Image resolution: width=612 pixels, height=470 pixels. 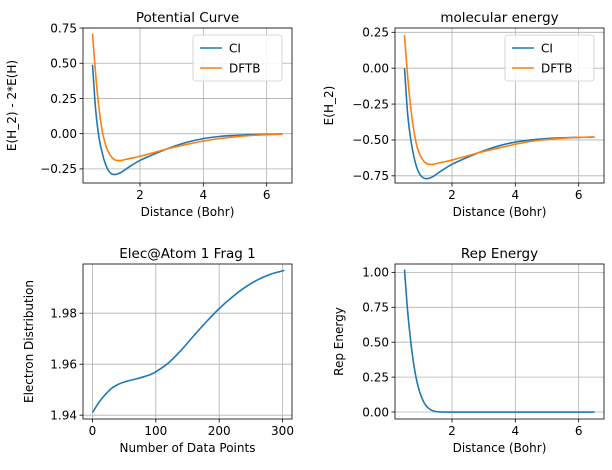 I want to click on tick-labels: 0 100 200 300 1.94 1.96 1.98, so click(x=172, y=372).